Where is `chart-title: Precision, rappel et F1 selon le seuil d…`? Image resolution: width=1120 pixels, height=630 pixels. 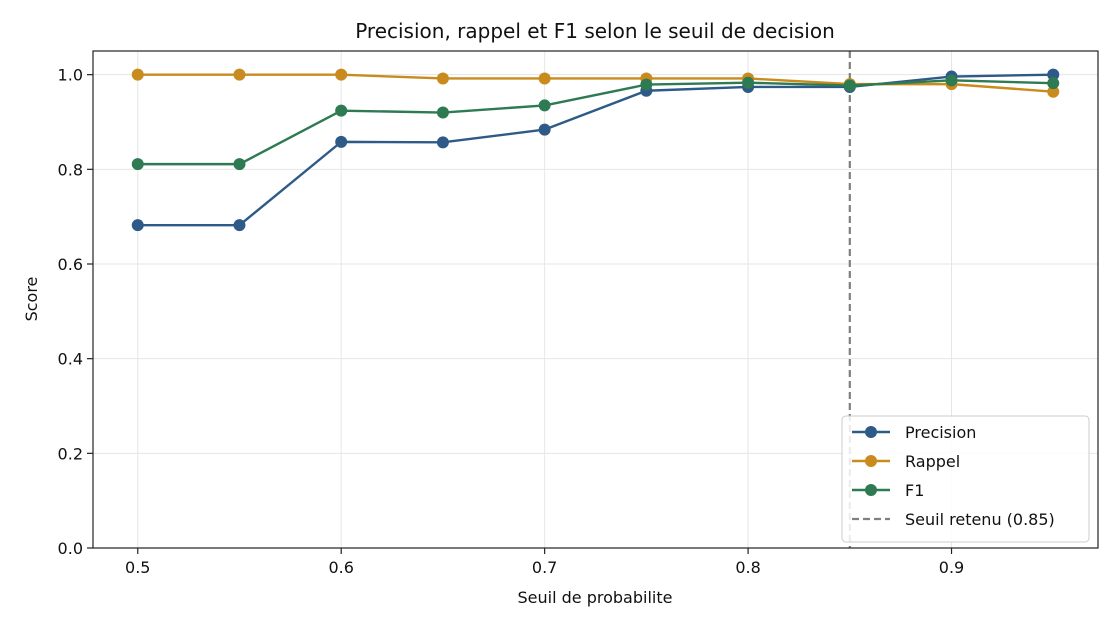
chart-title: Precision, rappel et F1 selon le seuil d… is located at coordinates (595, 31).